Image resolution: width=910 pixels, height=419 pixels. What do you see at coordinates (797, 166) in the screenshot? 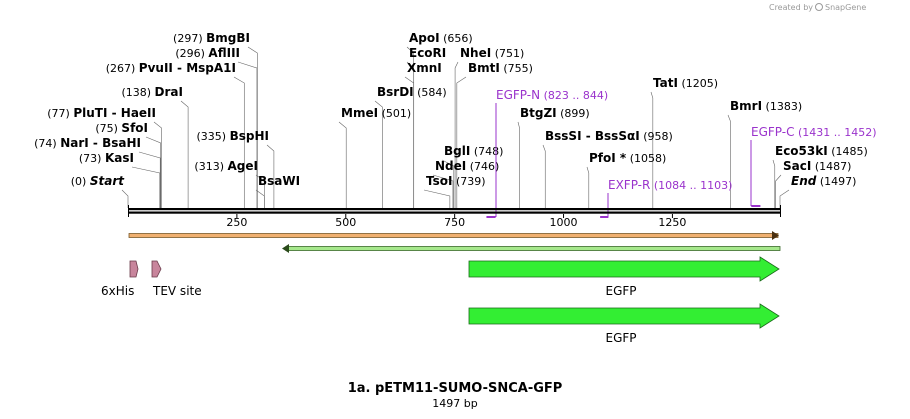
I see `site-name: SacI` at bounding box center [797, 166].